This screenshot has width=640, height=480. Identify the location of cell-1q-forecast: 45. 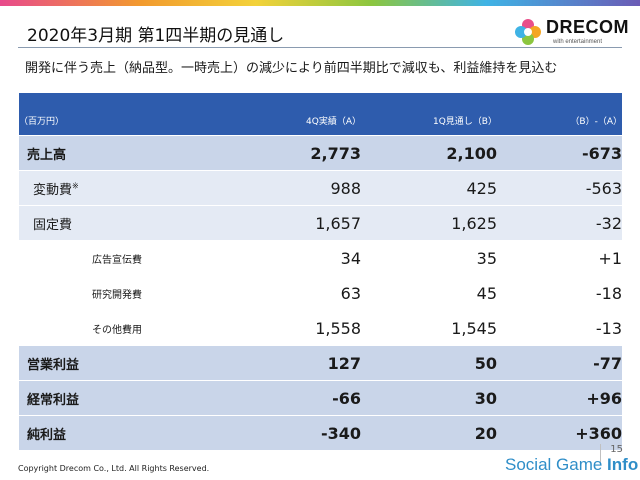
(429, 293).